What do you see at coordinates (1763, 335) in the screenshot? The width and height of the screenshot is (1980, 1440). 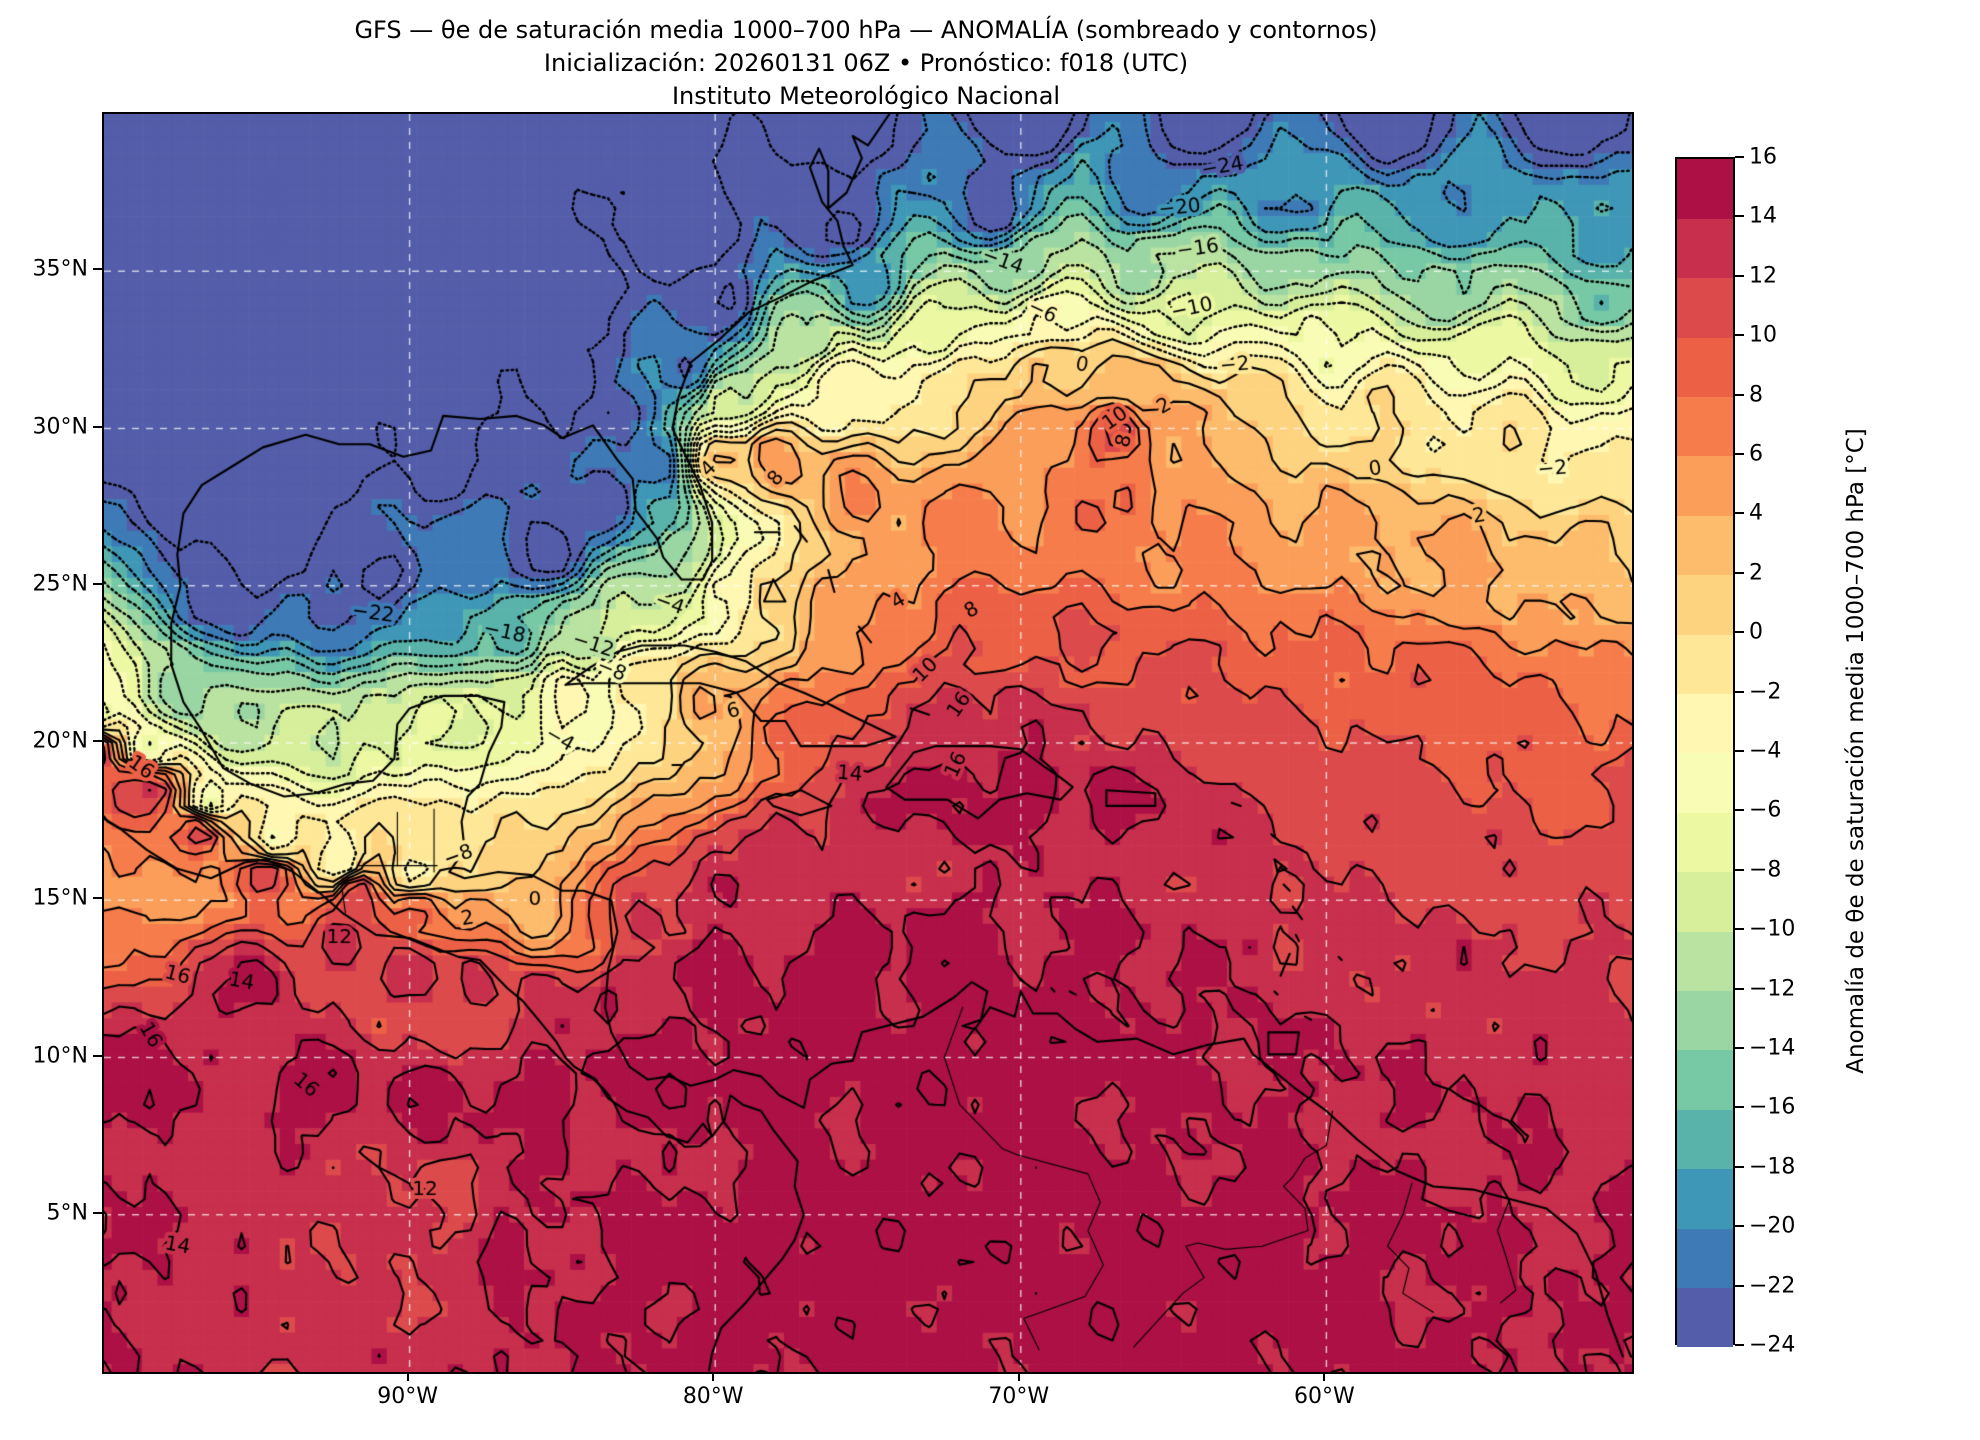 I see `colorbar-tick-label: 10` at bounding box center [1763, 335].